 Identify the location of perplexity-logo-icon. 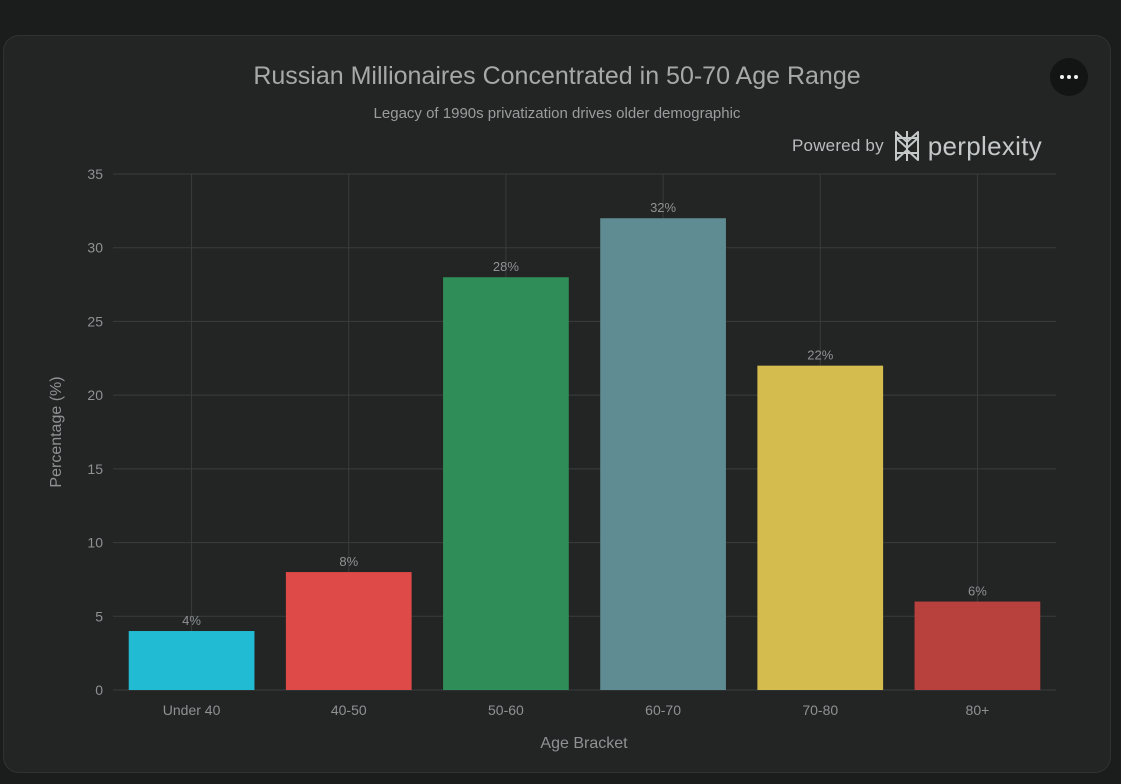
(906, 146).